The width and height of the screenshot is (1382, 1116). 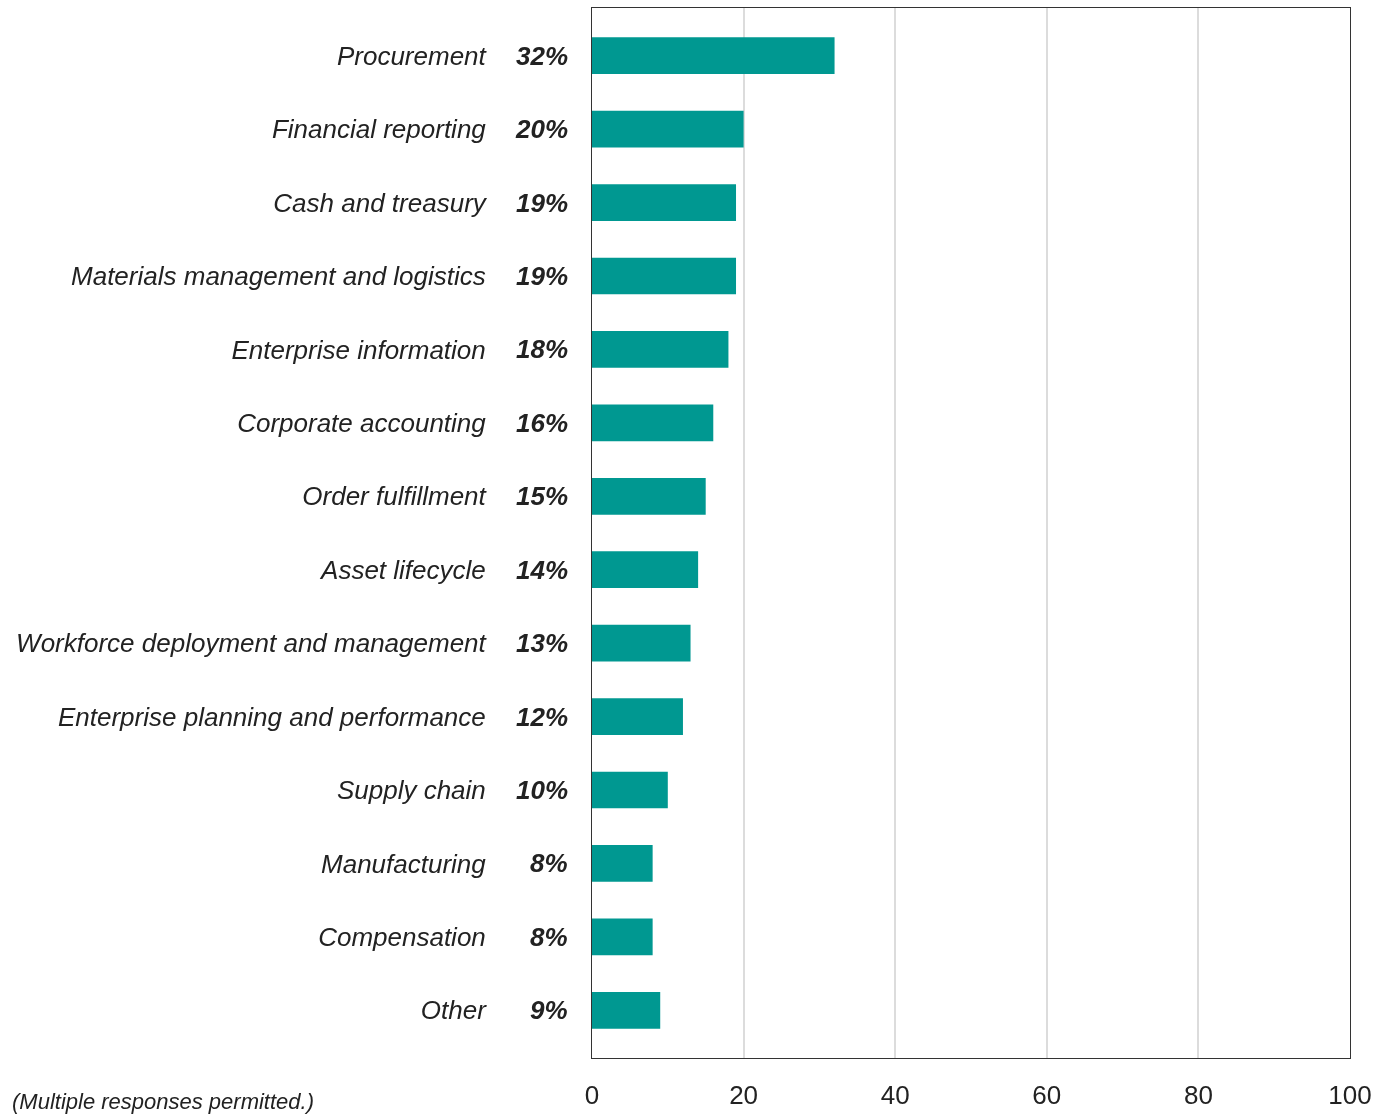 I want to click on data-label: 18%, so click(x=542, y=349).